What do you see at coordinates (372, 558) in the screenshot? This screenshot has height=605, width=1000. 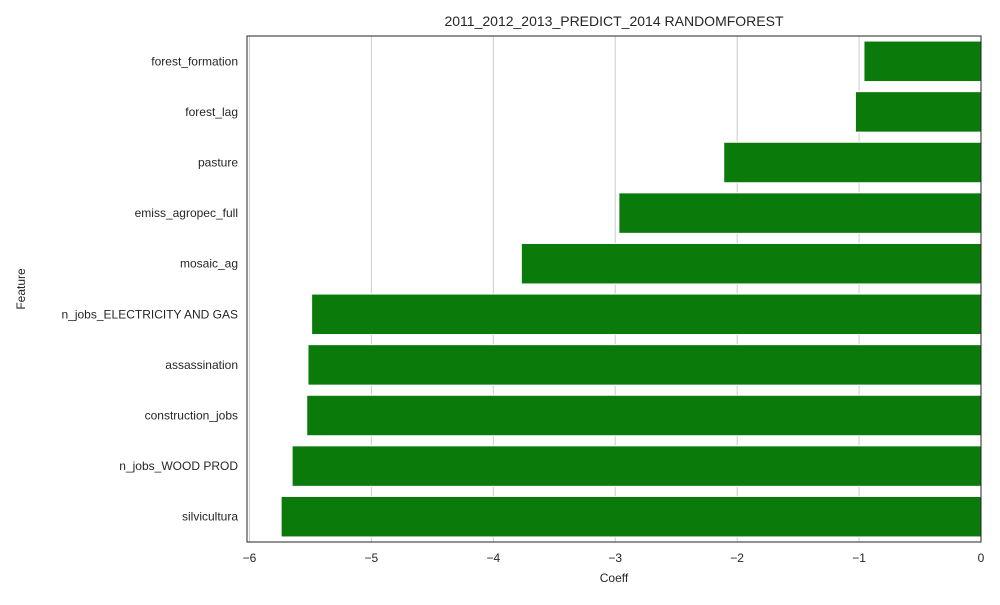 I see `x-tick-label: −5` at bounding box center [372, 558].